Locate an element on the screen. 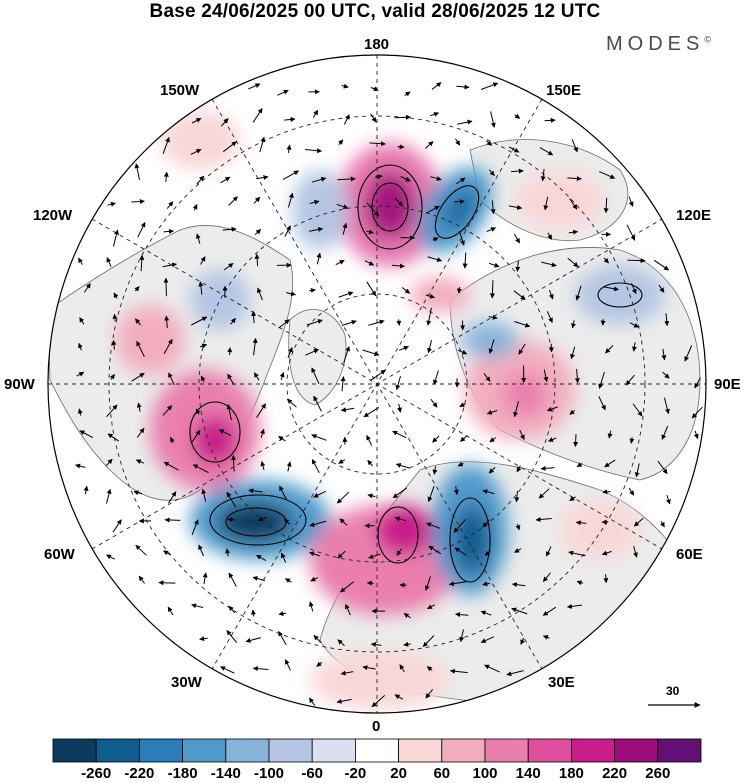 This screenshot has width=750, height=783. colorbar-swatch is located at coordinates (74, 750).